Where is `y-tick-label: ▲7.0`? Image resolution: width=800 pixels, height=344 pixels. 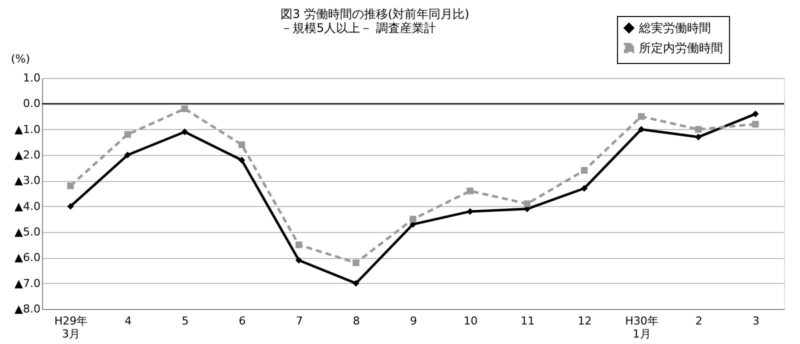
y-tick-label: ▲7.0 is located at coordinates (27, 283).